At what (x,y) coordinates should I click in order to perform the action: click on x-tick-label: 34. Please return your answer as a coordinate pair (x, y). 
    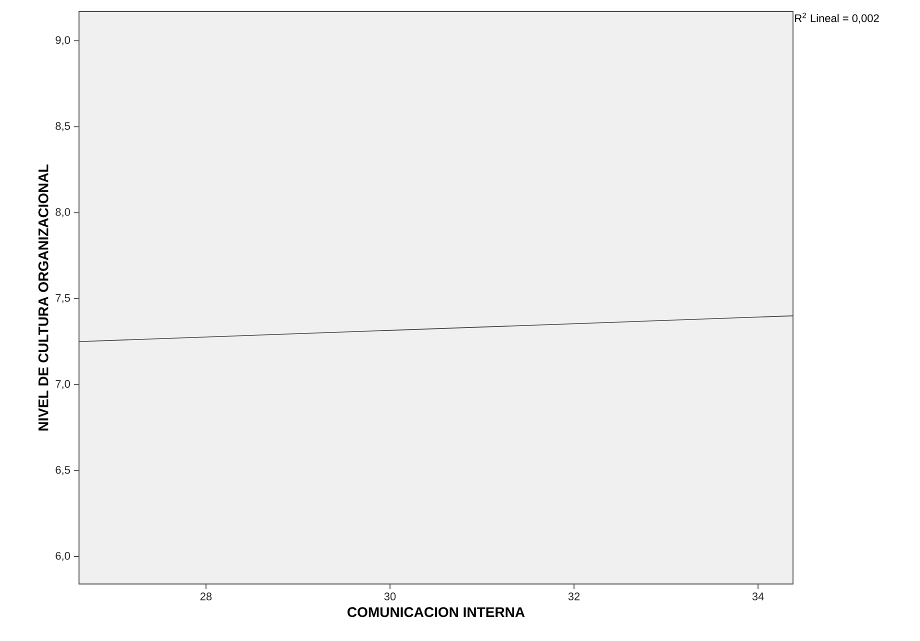
    Looking at the image, I should click on (758, 596).